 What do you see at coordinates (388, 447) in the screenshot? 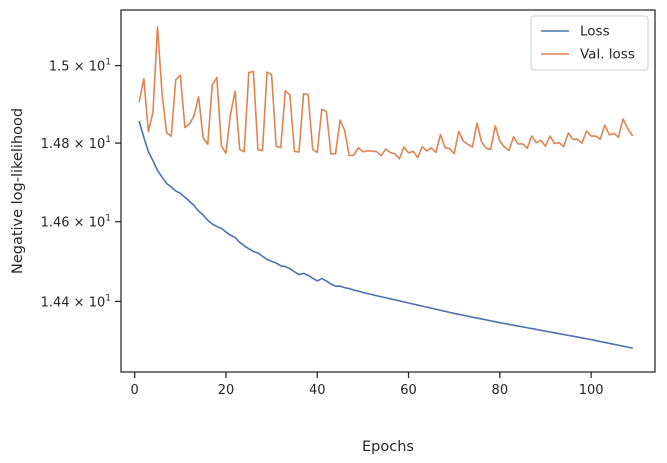
I see `x-axis-label: Epochs` at bounding box center [388, 447].